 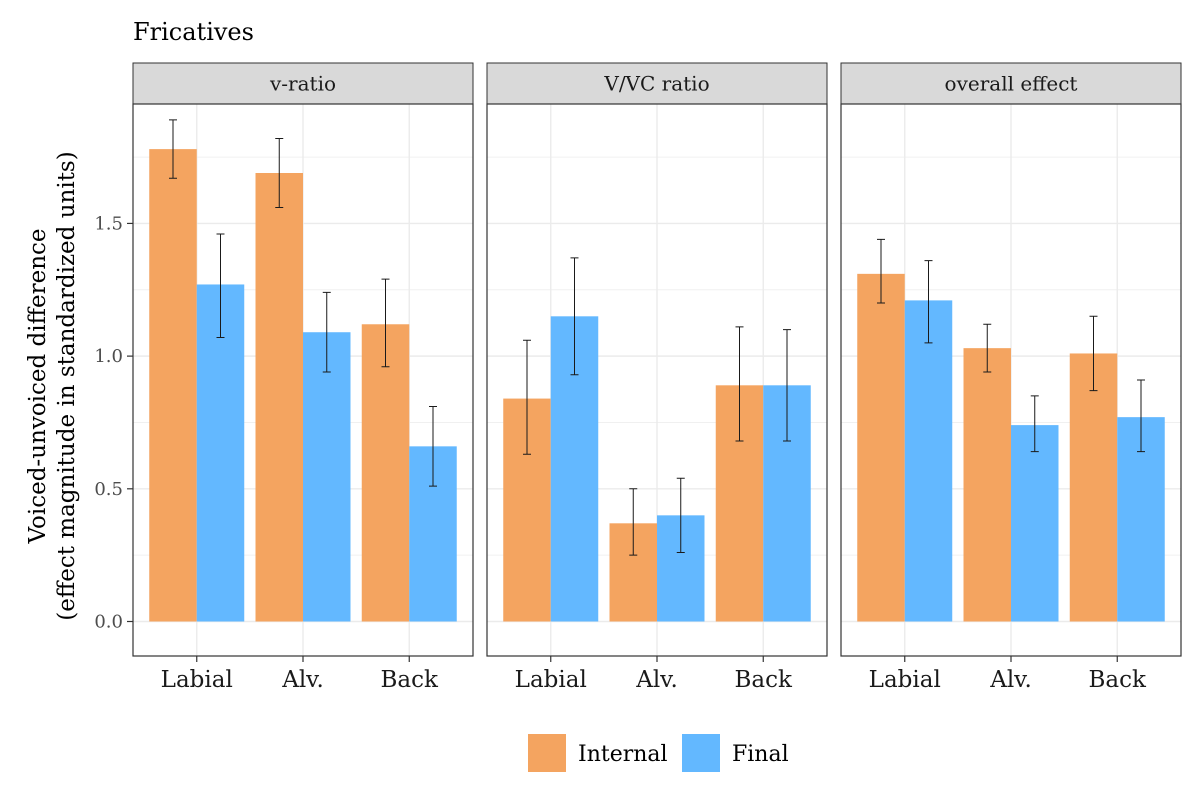 What do you see at coordinates (67, 385) in the screenshot?
I see `y-axis-title-line-2: (effect magnitude in standardized units)` at bounding box center [67, 385].